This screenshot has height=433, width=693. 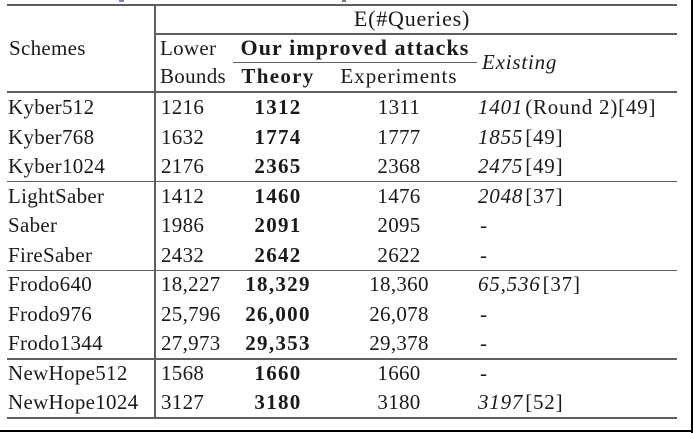 What do you see at coordinates (581, 166) in the screenshot?
I see `existing-value: 2475[49]` at bounding box center [581, 166].